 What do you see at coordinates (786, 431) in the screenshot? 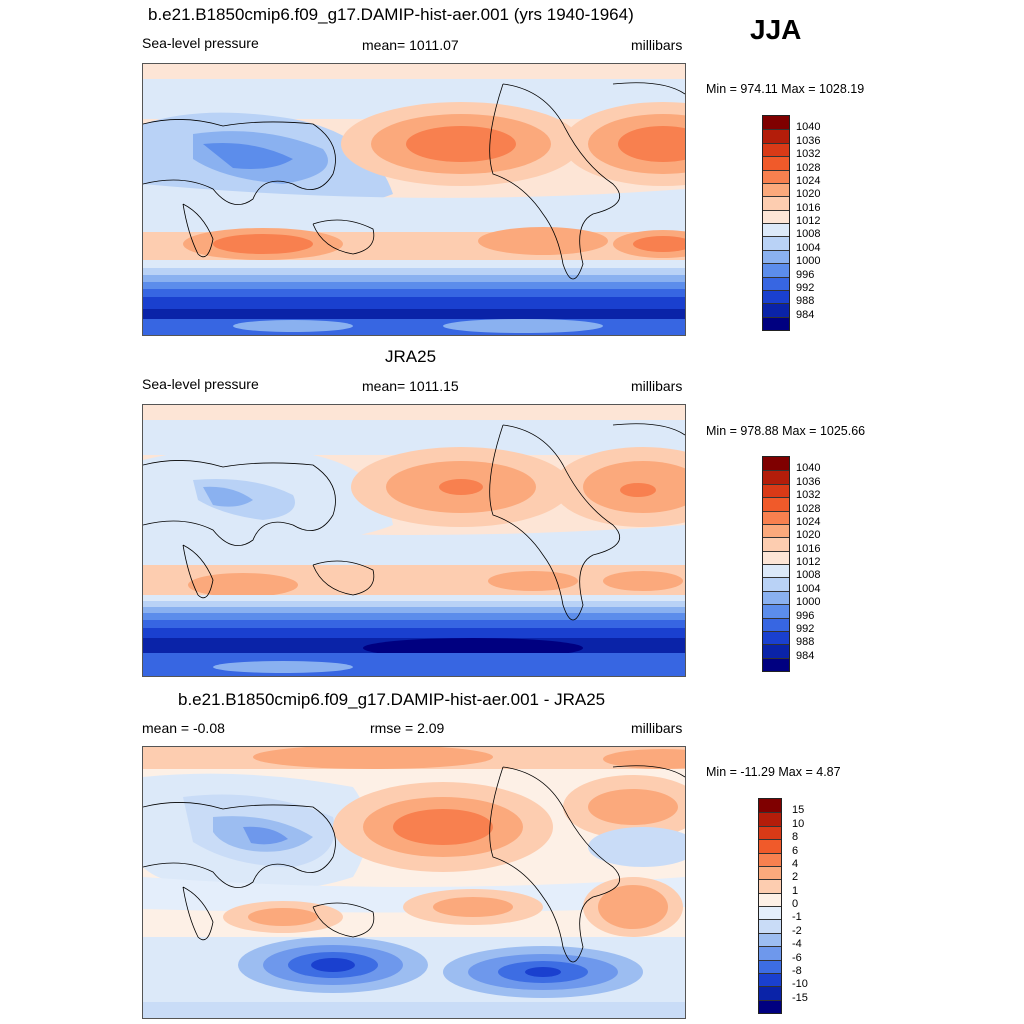
I see `panel-2-minmax: Min = 978.88 Max = 1025.66` at bounding box center [786, 431].